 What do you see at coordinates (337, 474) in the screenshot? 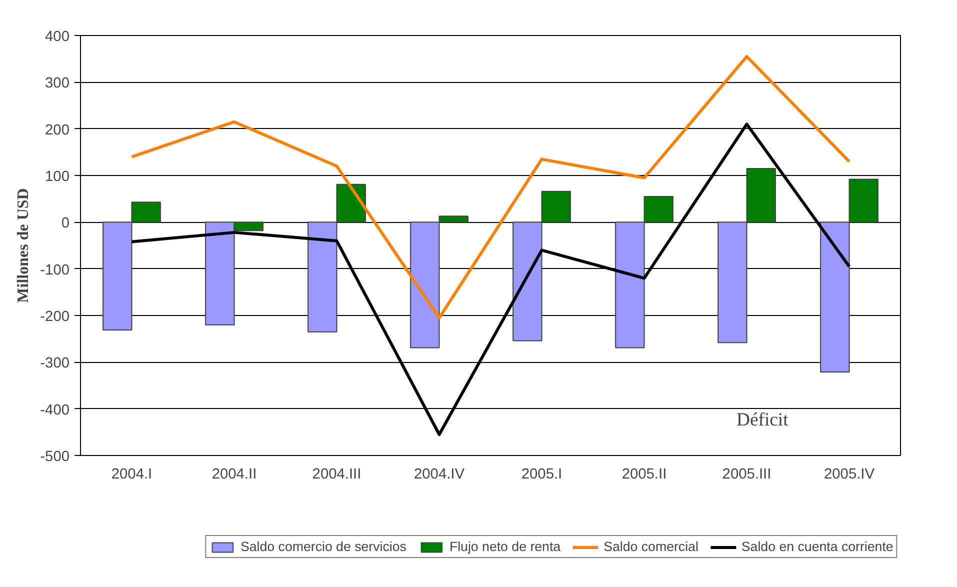
I see `x-tick-label: 2004.III` at bounding box center [337, 474].